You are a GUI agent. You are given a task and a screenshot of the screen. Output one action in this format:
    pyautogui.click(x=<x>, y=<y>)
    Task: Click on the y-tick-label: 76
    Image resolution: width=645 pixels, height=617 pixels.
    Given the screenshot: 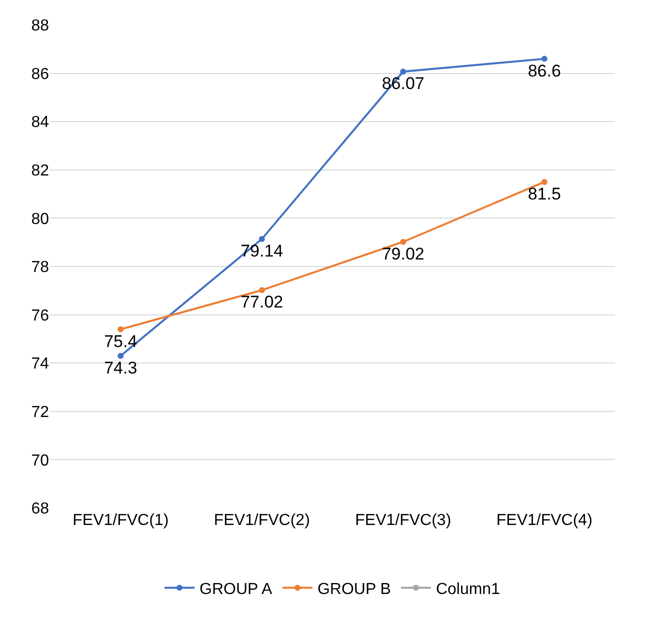 What is the action you would take?
    pyautogui.click(x=40, y=315)
    